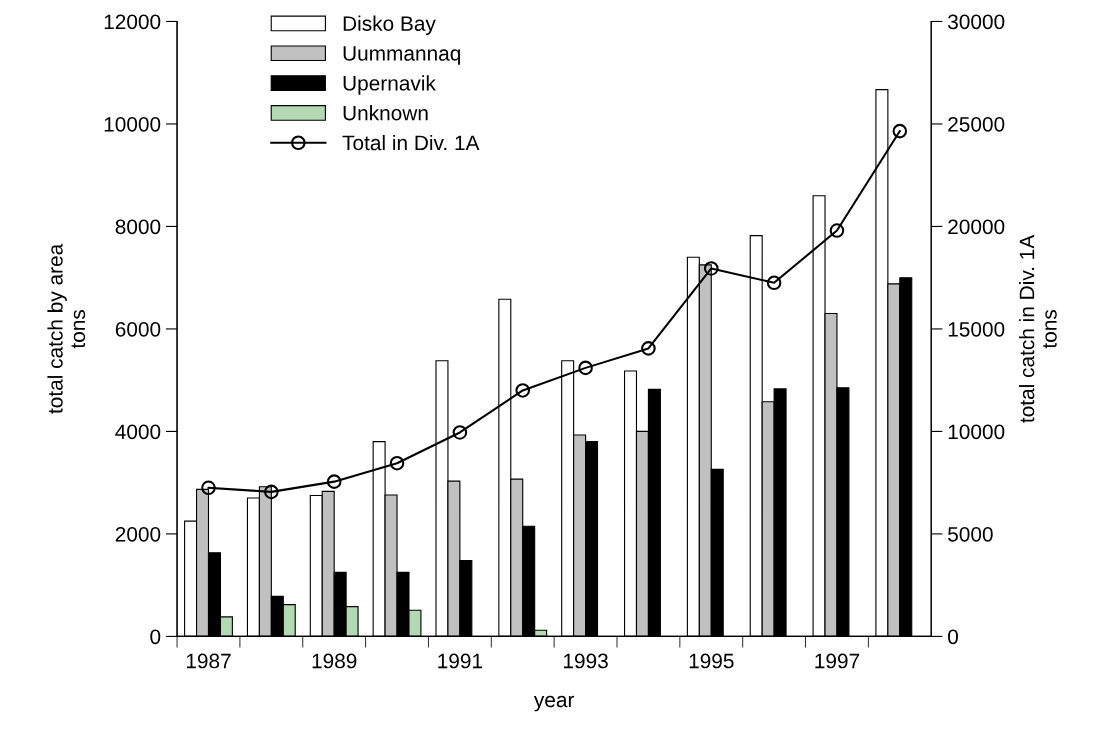 Image resolution: width=1093 pixels, height=740 pixels. What do you see at coordinates (389, 25) in the screenshot?
I see `legend-label: Disko Bay` at bounding box center [389, 25].